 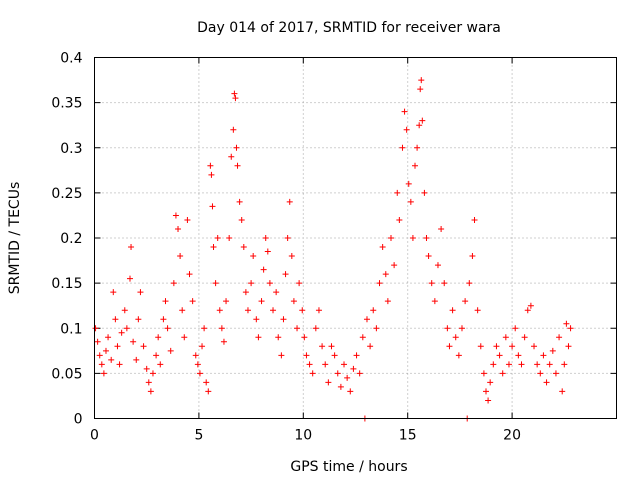 What do you see at coordinates (66, 374) in the screenshot?
I see `y-tick-label: 0.05` at bounding box center [66, 374].